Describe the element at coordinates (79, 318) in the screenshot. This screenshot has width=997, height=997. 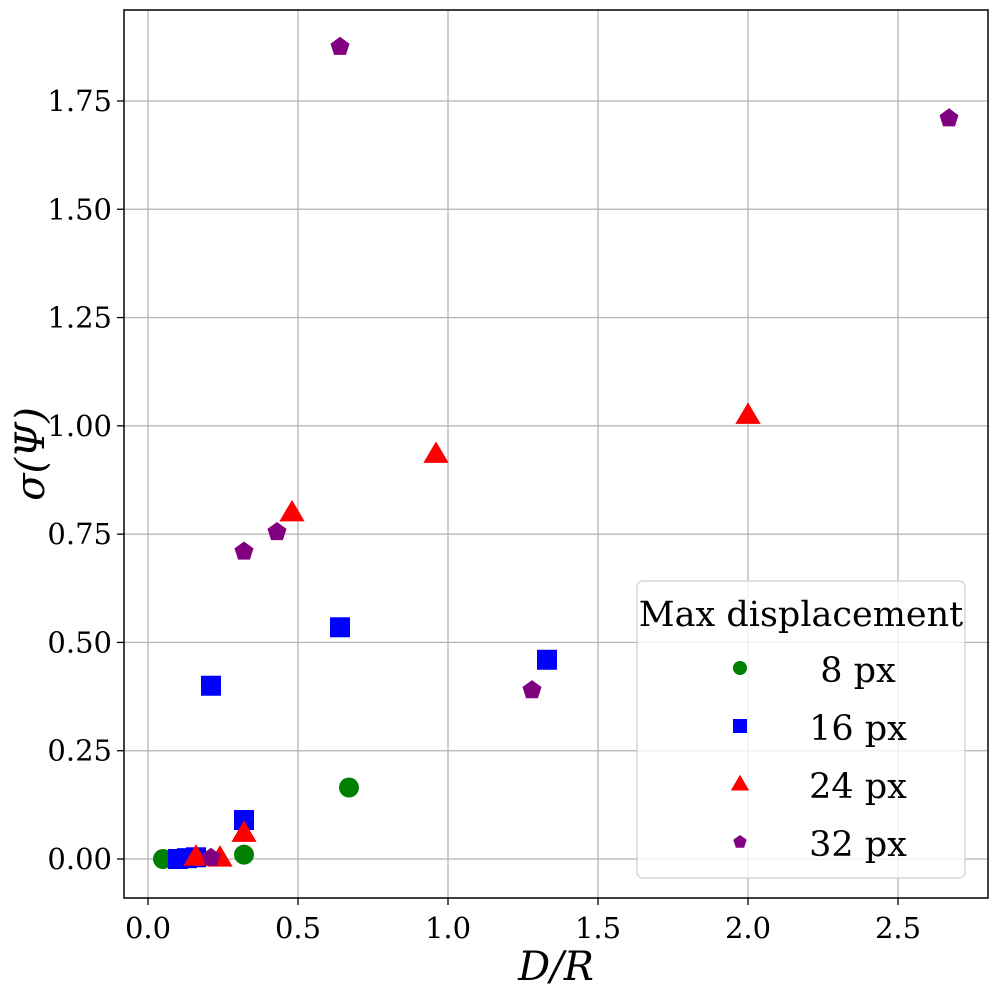
I see `y-tick-label: 1.25` at that location.